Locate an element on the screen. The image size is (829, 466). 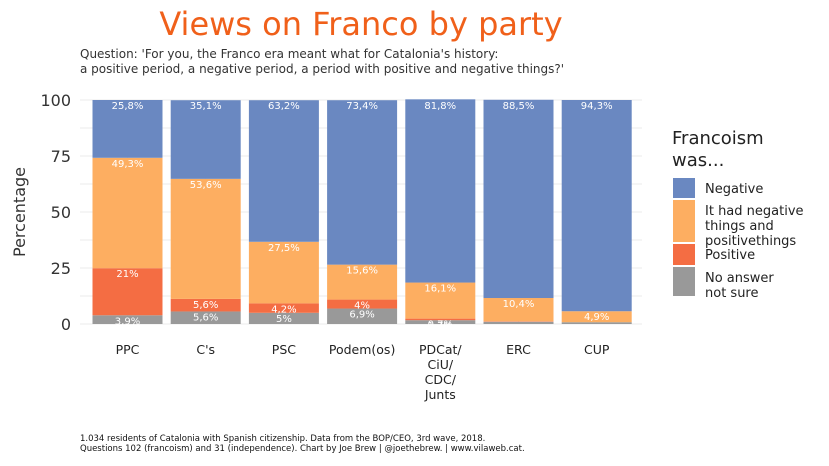
y-tick-label: 25 is located at coordinates (61, 268).